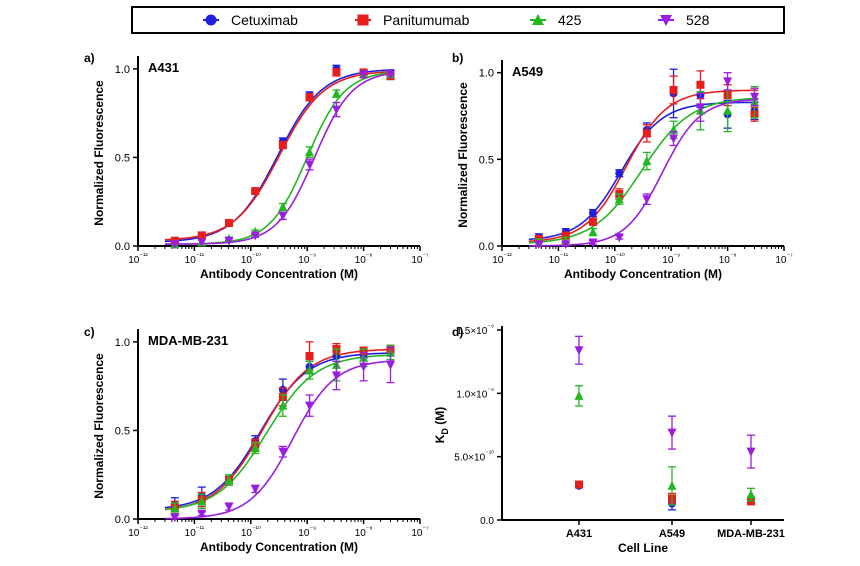  I want to click on triangle-up-marker-icon, so click(538, 19).